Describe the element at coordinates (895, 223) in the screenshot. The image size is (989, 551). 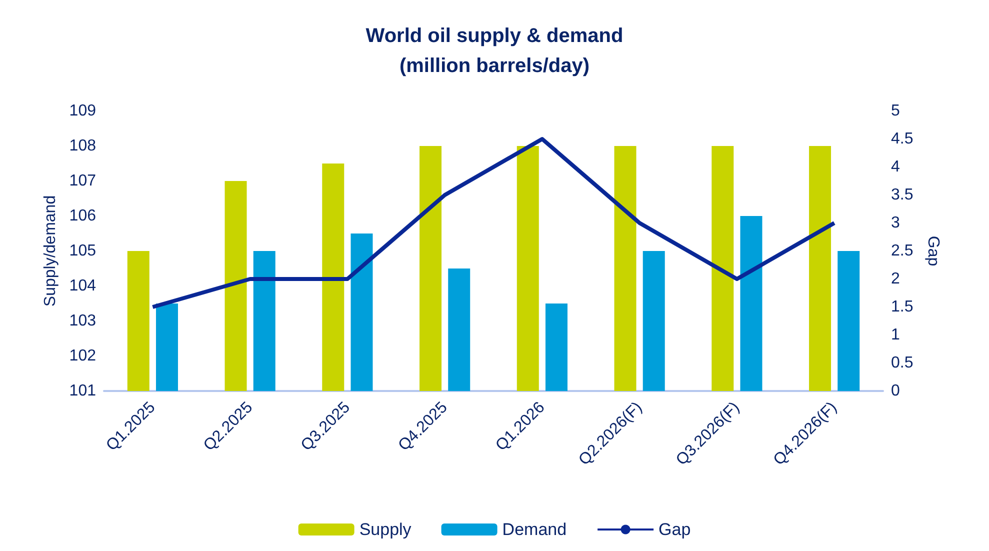
I see `y2-tick-label: 3` at that location.